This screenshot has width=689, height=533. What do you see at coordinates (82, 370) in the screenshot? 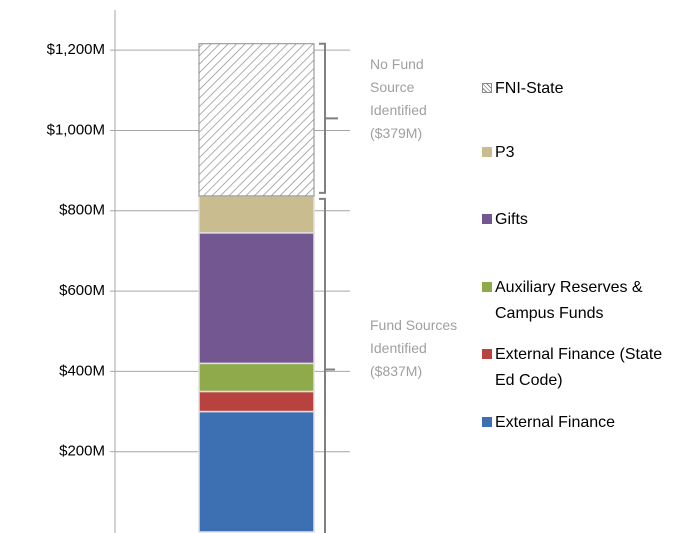
I see `y-tick-label: $400M` at bounding box center [82, 370].